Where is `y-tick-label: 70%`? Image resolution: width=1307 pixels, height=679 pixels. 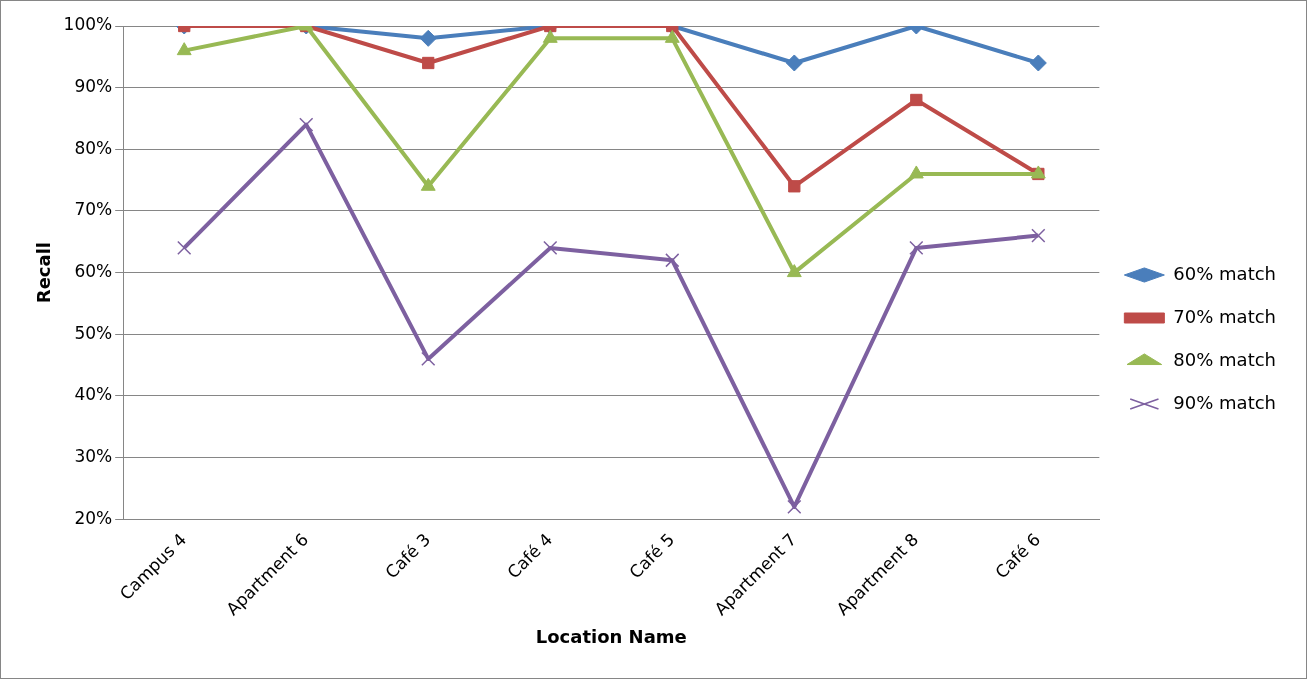
y-tick-label: 70% is located at coordinates (93, 209).